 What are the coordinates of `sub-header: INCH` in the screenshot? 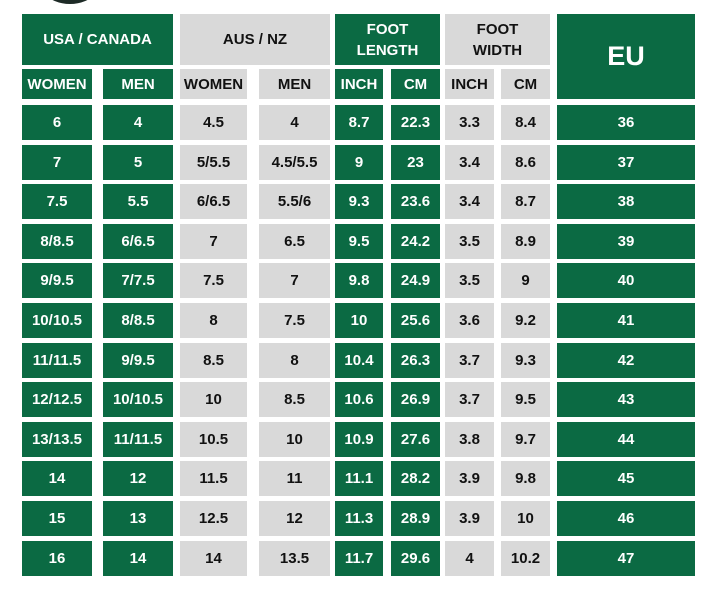 It's located at (469, 84).